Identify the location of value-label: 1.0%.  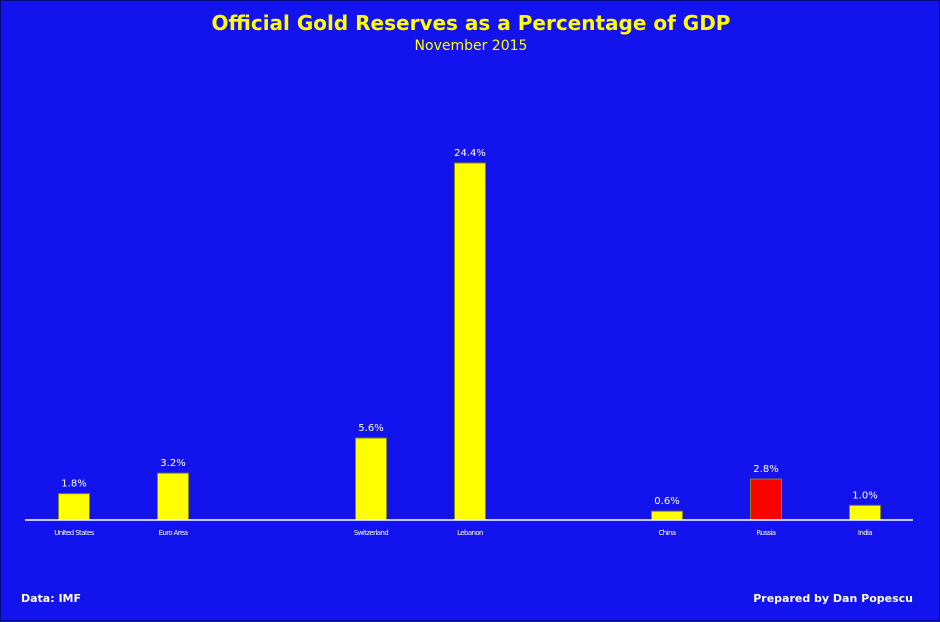
(864, 495).